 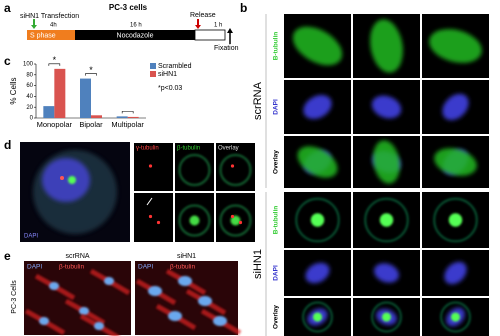 What do you see at coordinates (133, 294) in the screenshot?
I see `panel-e: scrRNA DAPI β-tubulin siHN1 DAPI β-tubulin` at bounding box center [133, 294].